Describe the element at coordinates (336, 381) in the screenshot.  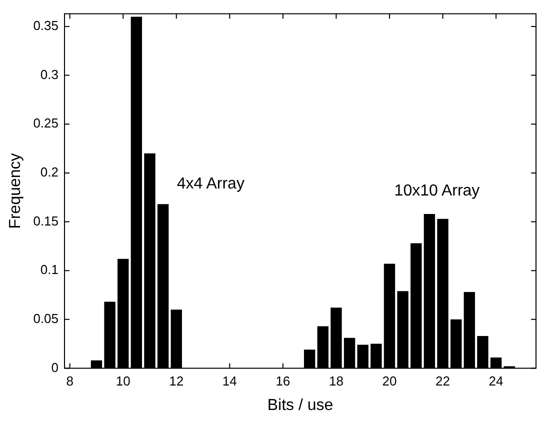
I see `x-tick-label: 18` at that location.